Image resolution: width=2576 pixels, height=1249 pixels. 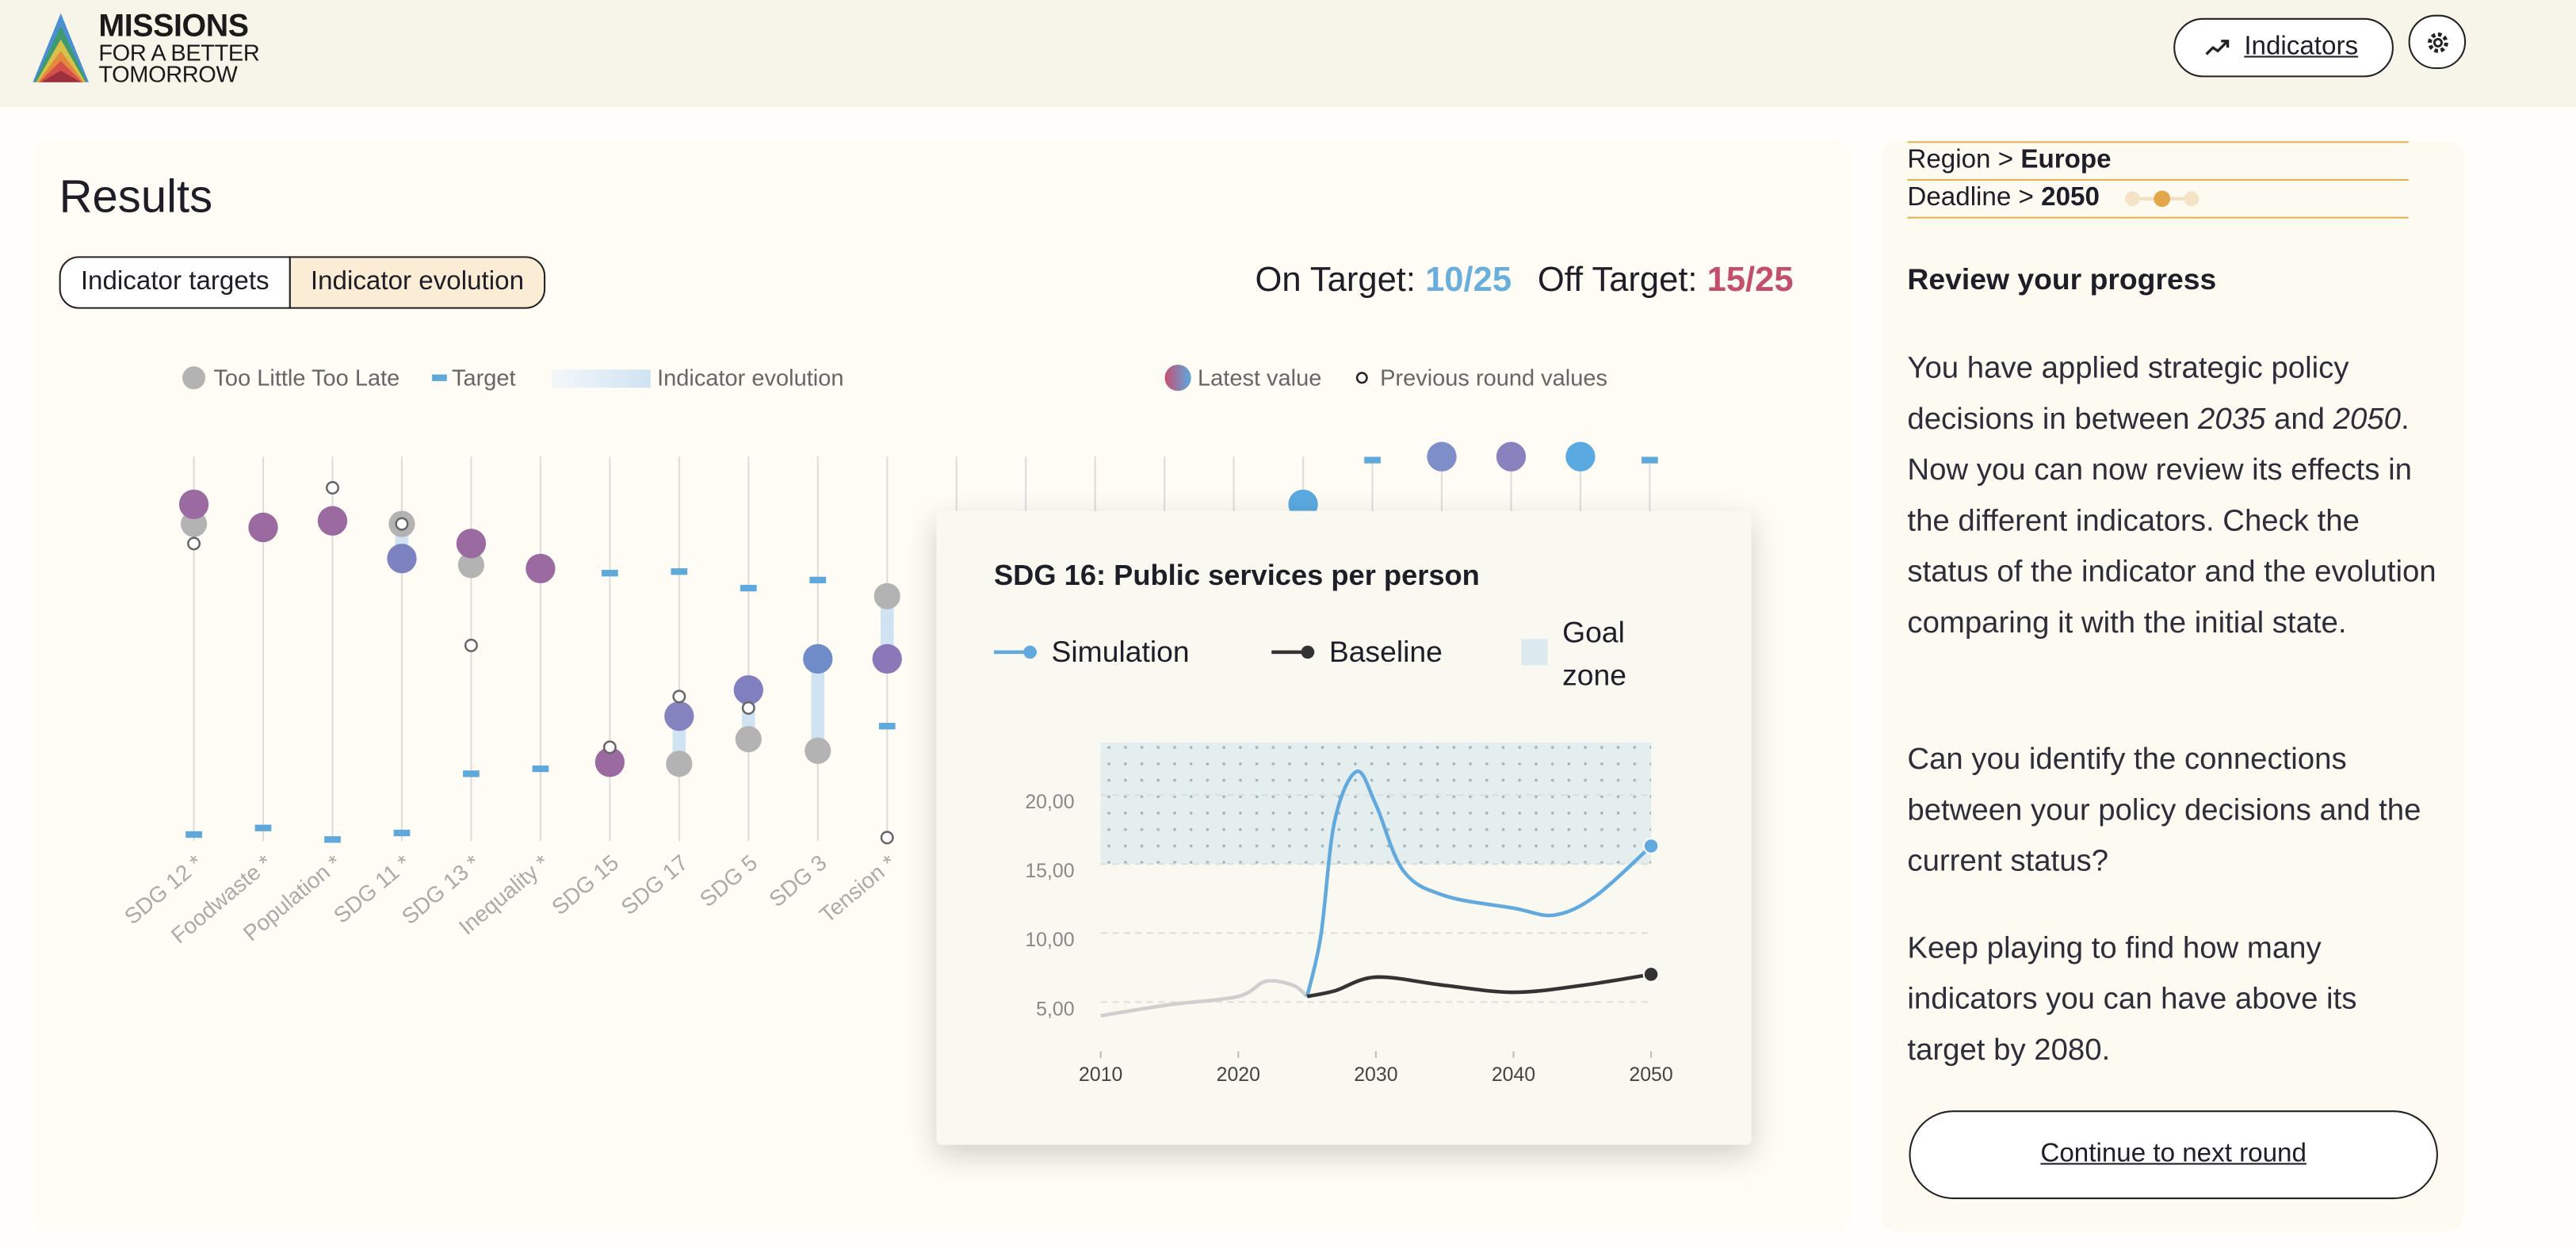 What do you see at coordinates (1469, 280) in the screenshot?
I see `on-target-value: 10/25` at bounding box center [1469, 280].